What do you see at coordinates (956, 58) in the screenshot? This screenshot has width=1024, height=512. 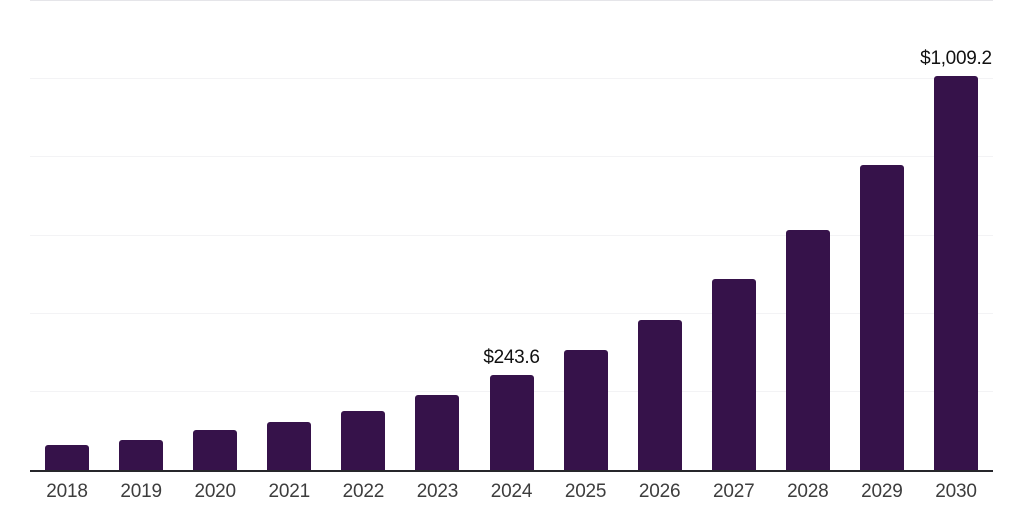 I see `value-label-2030: $1,009.2` at bounding box center [956, 58].